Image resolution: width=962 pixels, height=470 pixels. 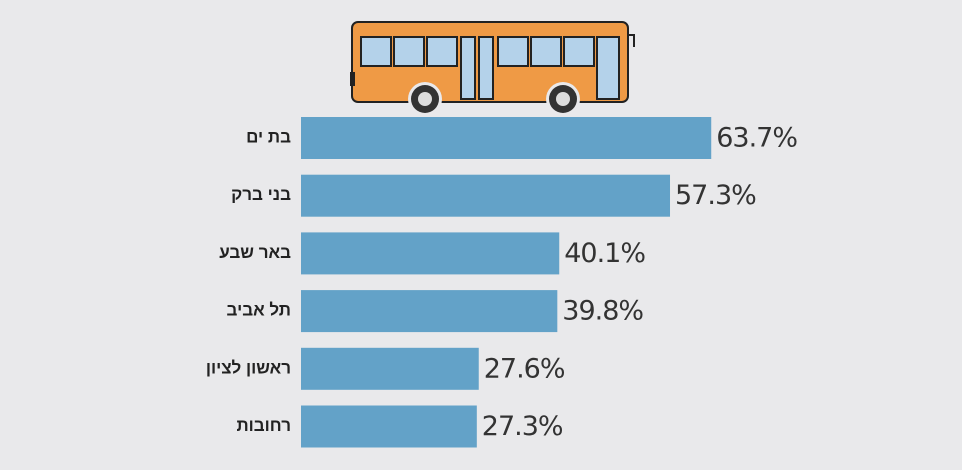 I want to click on value-label: 40.1%, so click(x=604, y=253).